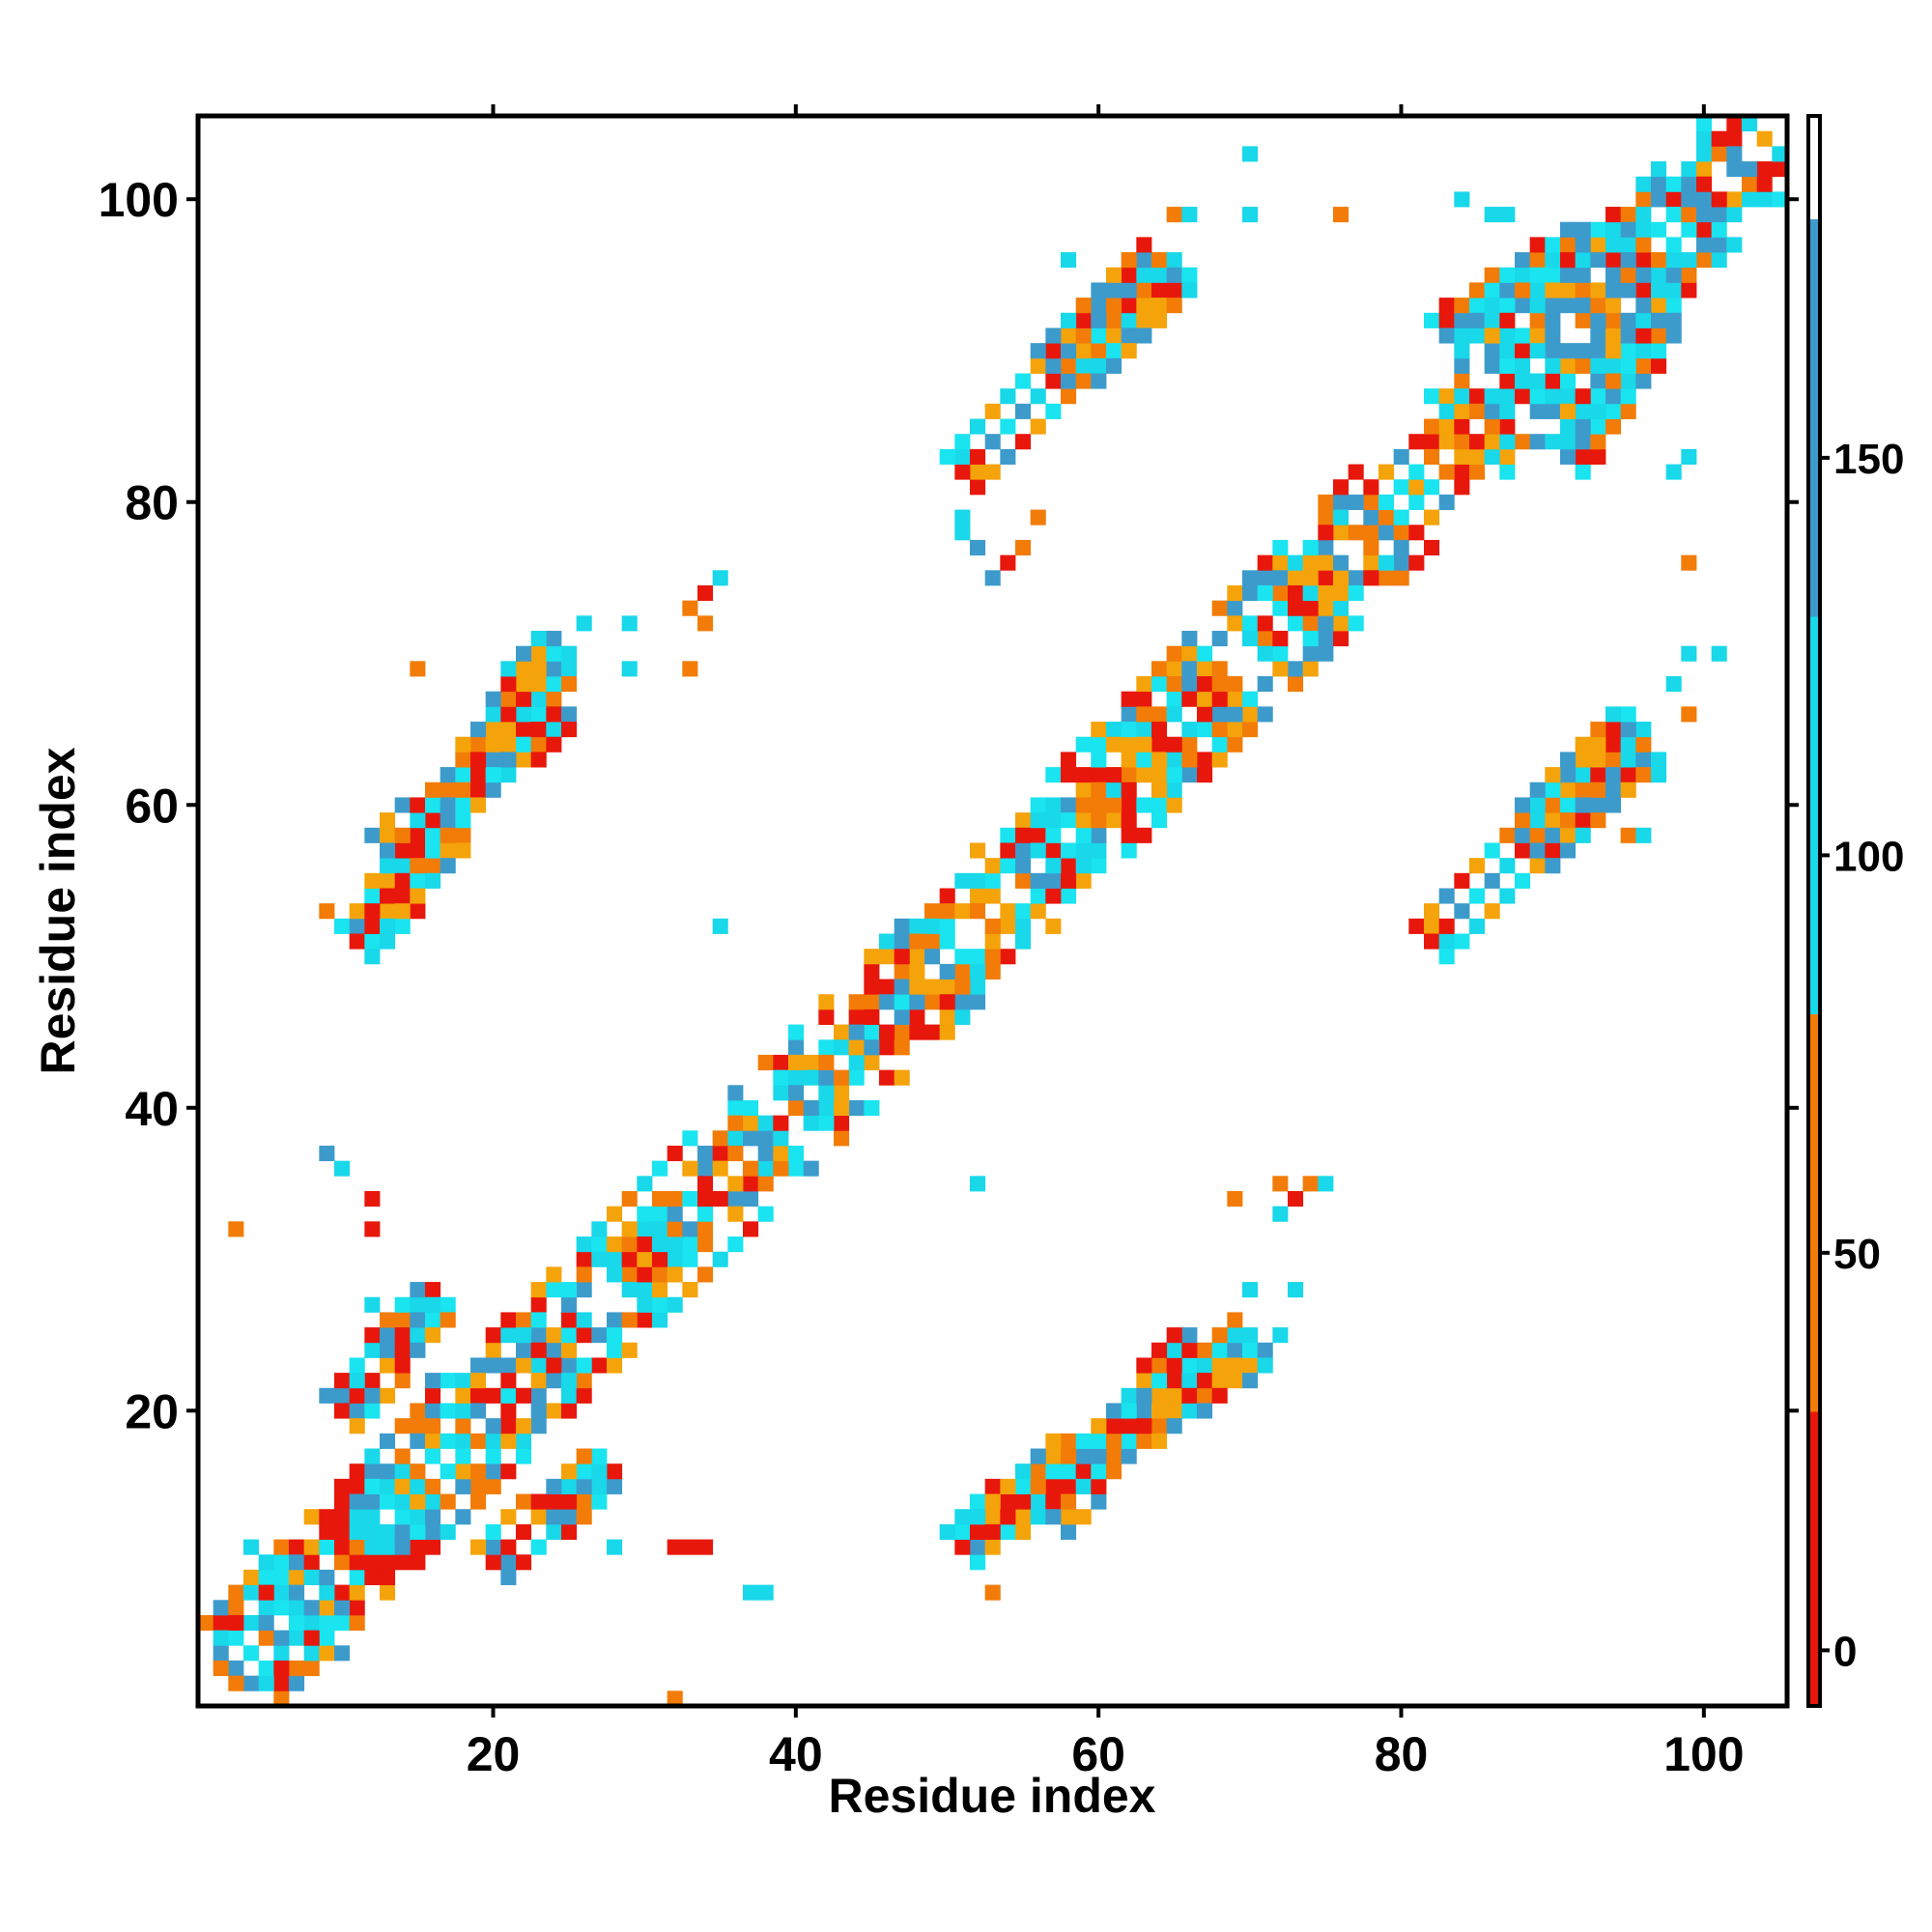 The height and width of the screenshot is (1932, 1932). I want to click on y-tick-label: 80, so click(152, 503).